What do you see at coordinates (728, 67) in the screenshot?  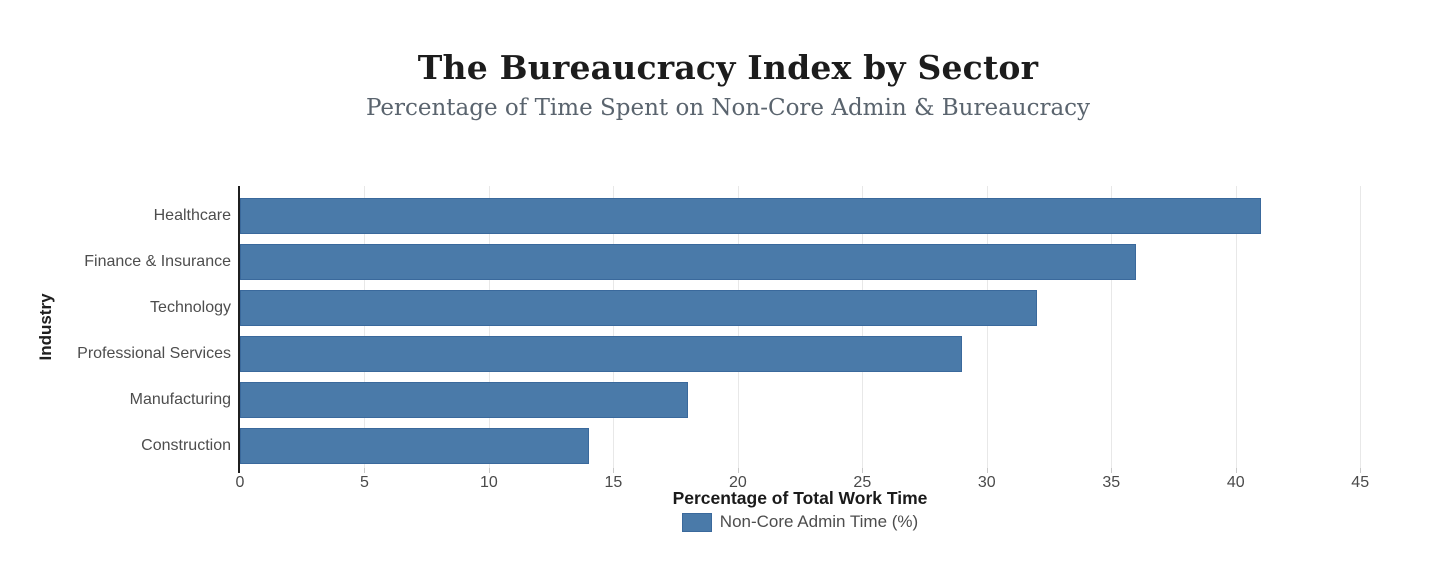 I see `chart-title: The Bureaucracy Index by Sector` at bounding box center [728, 67].